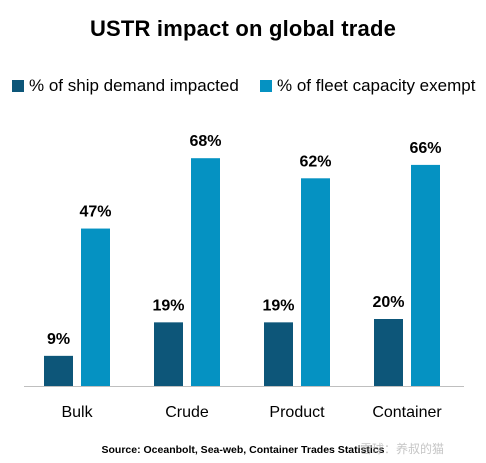 The width and height of the screenshot is (486, 463). What do you see at coordinates (425, 148) in the screenshot?
I see `data-label-container-series-2: 66%` at bounding box center [425, 148].